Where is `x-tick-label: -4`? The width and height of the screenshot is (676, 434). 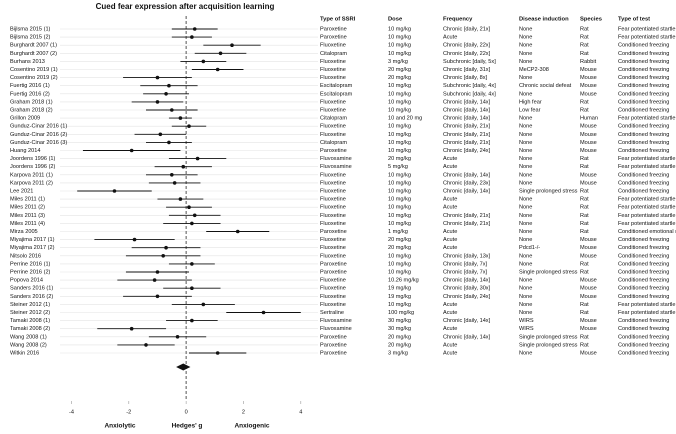
x-tick-label: -4 is located at coordinates (71, 412).